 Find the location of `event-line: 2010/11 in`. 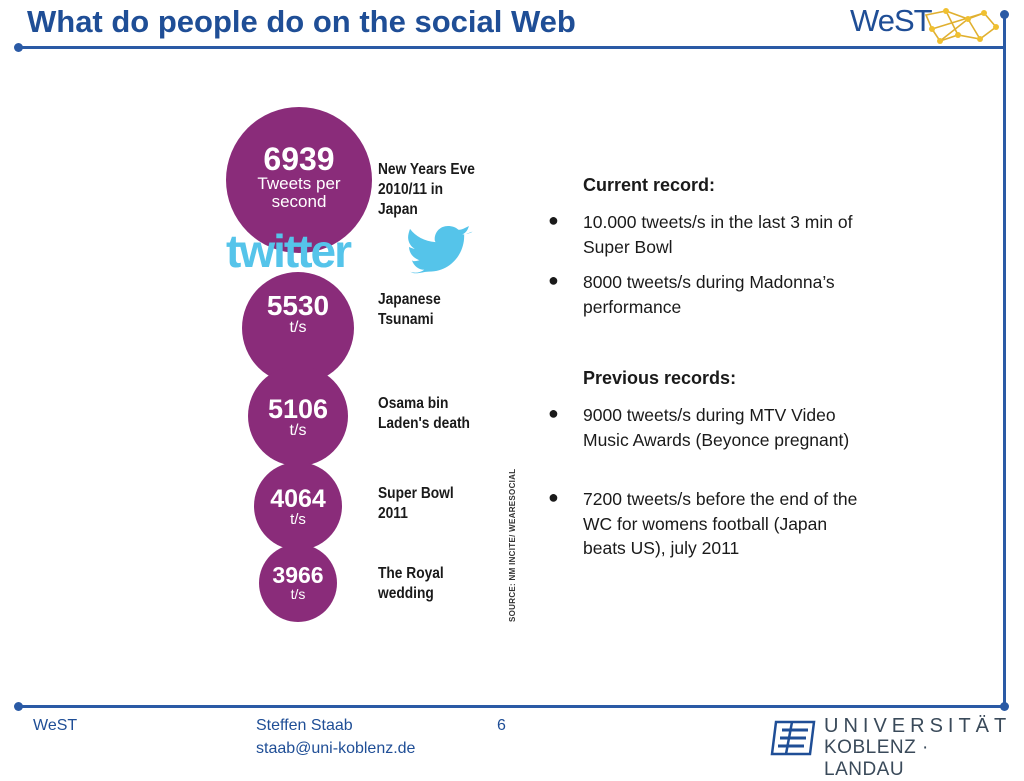

event-line: 2010/11 in is located at coordinates (411, 189).